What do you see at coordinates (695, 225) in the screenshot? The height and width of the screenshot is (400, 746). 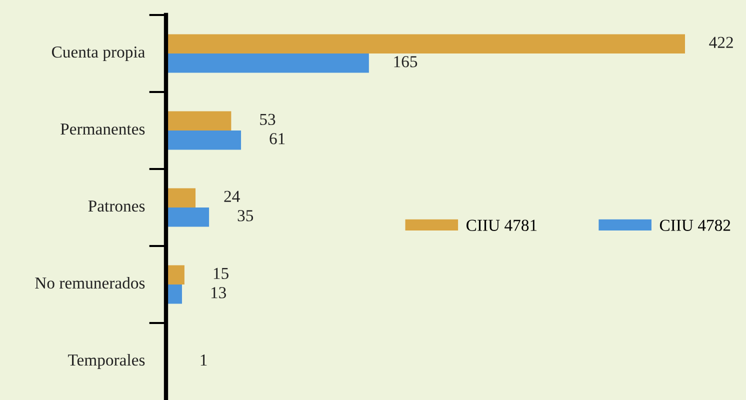 I see `legend-label: CIIU 4782` at bounding box center [695, 225].